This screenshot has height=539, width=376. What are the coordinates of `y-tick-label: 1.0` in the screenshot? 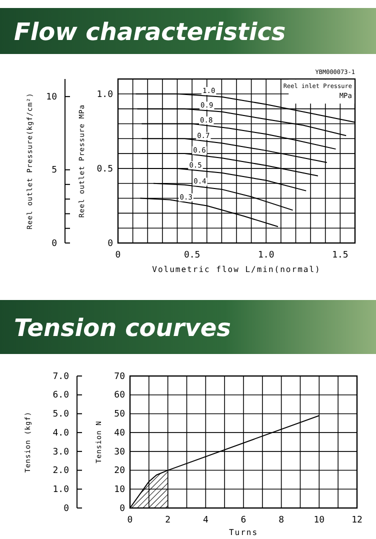 It's located at (104, 95).